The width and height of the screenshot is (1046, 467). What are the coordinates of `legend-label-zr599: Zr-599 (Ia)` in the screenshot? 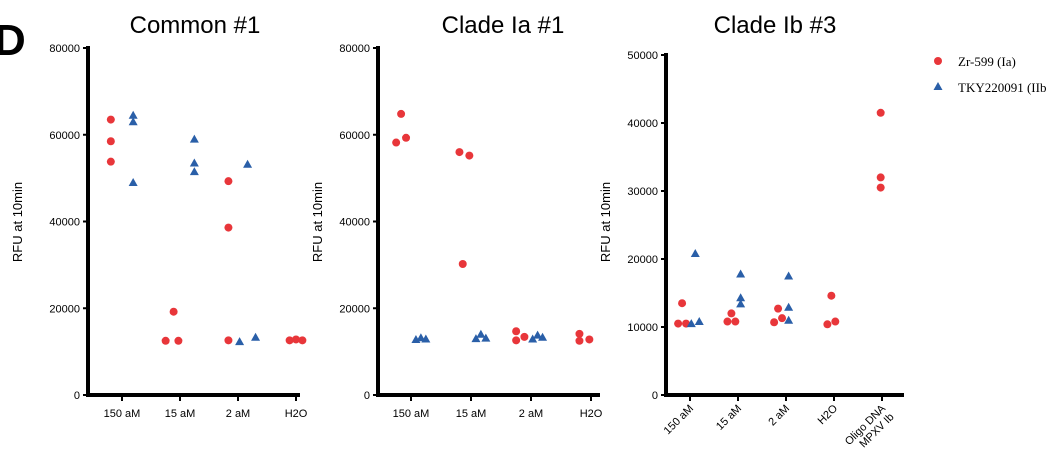 It's located at (987, 61).